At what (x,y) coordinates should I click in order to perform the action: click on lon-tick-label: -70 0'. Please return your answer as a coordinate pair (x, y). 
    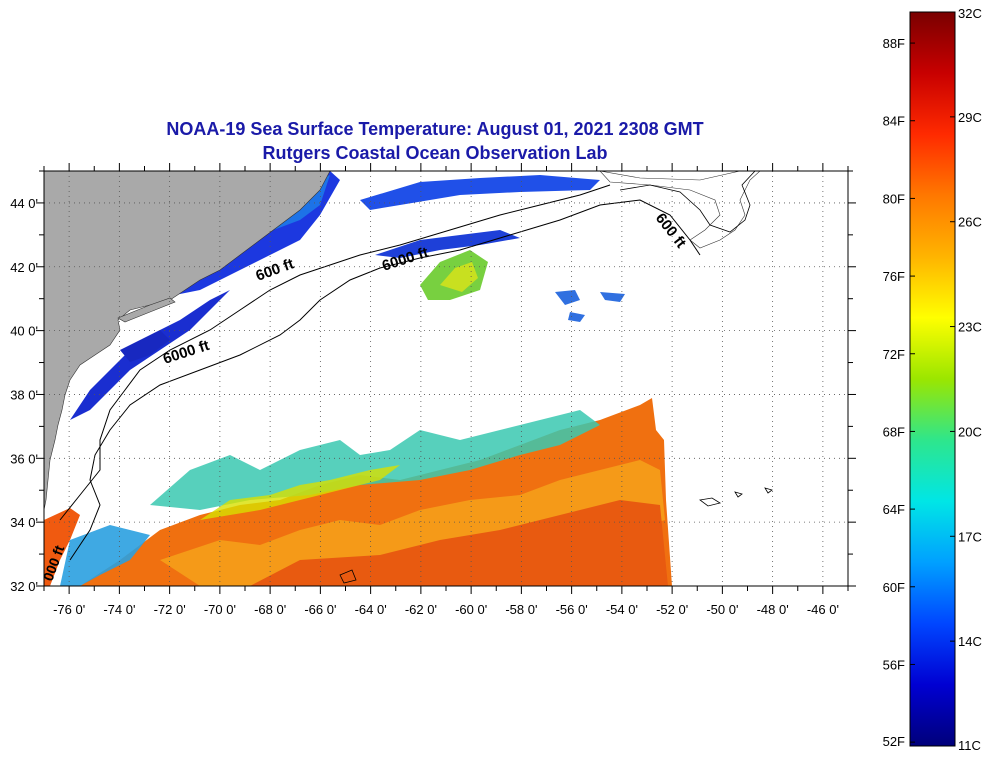
    Looking at the image, I should click on (220, 609).